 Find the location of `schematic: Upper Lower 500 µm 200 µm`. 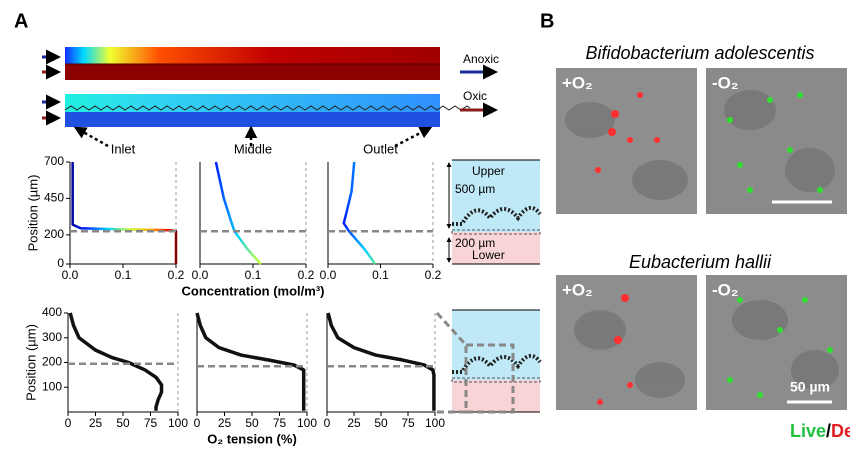

schematic: Upper Lower 500 µm 200 µm is located at coordinates (488, 286).